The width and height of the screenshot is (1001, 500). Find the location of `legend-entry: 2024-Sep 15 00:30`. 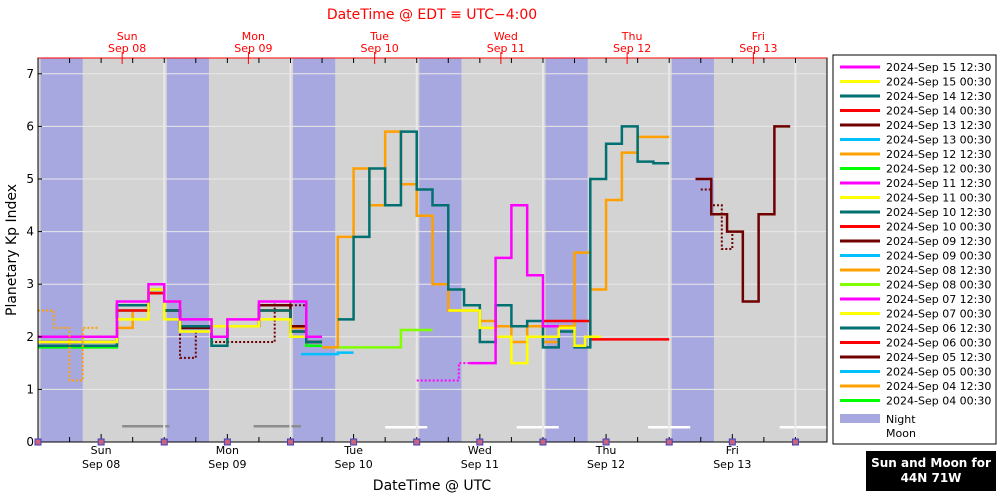

legend-entry: 2024-Sep 15 00:30 is located at coordinates (938, 82).